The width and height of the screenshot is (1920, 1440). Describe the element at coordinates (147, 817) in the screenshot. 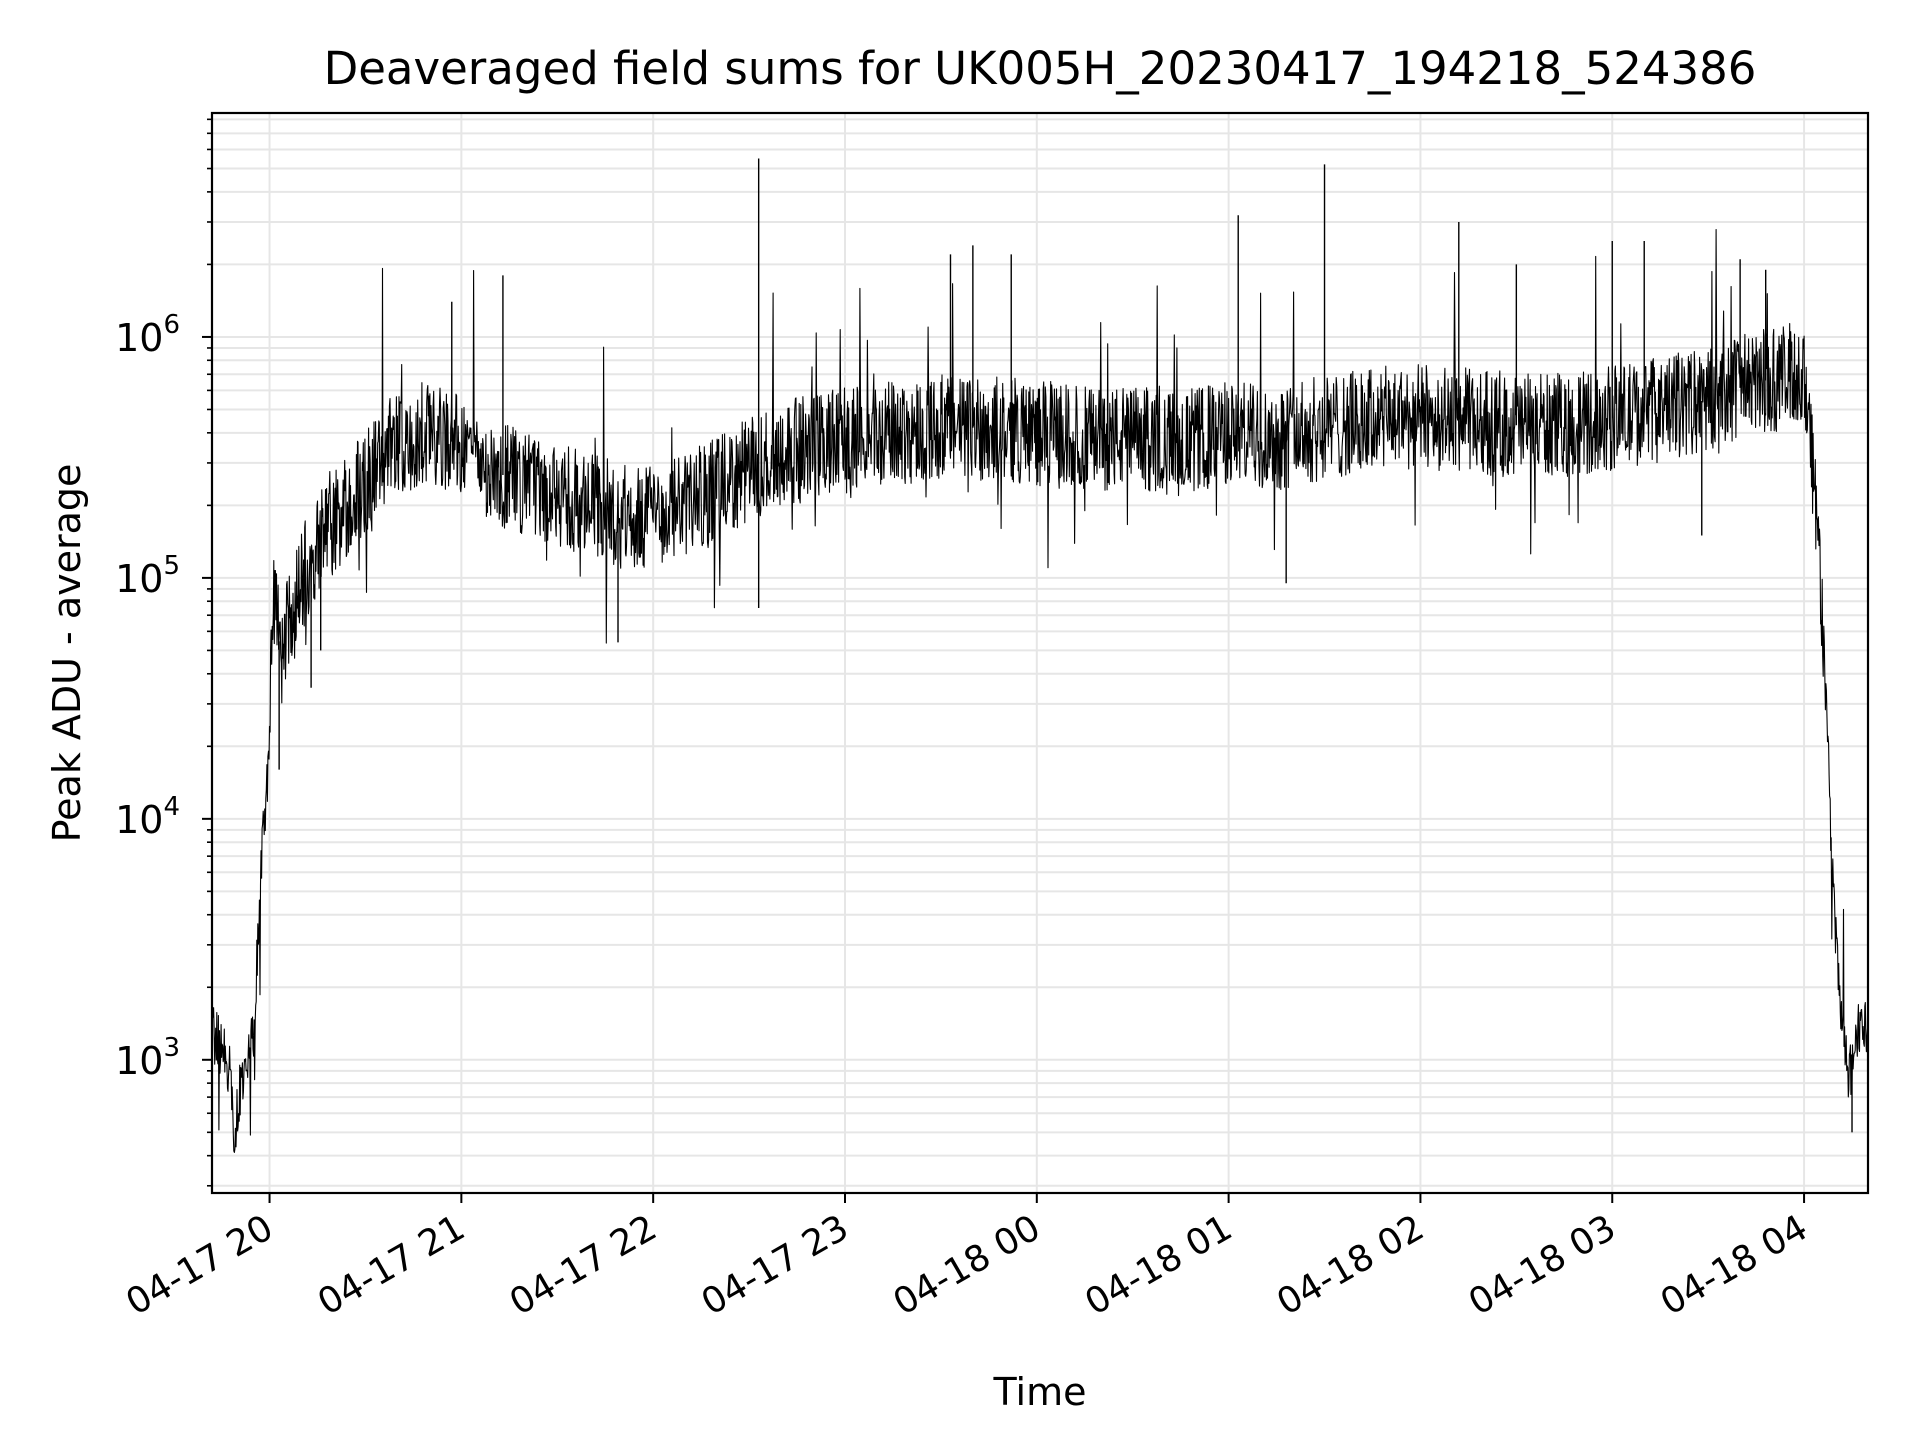

I see `y-tick-label: 10⁴` at that location.